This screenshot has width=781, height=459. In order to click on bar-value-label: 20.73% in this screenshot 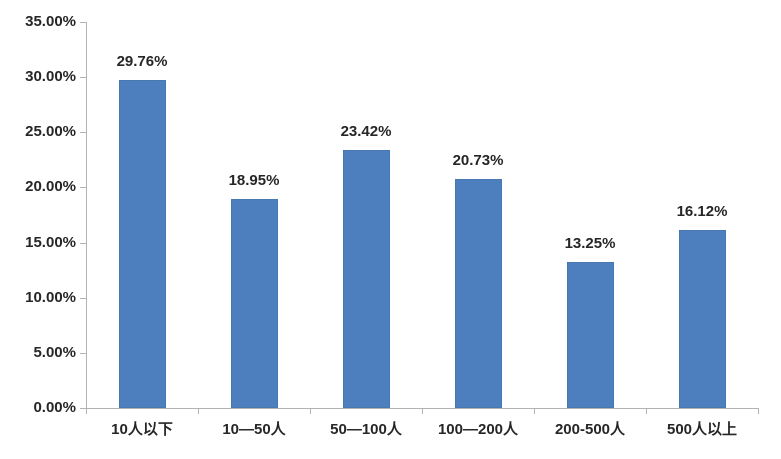, I will do `click(478, 160)`.